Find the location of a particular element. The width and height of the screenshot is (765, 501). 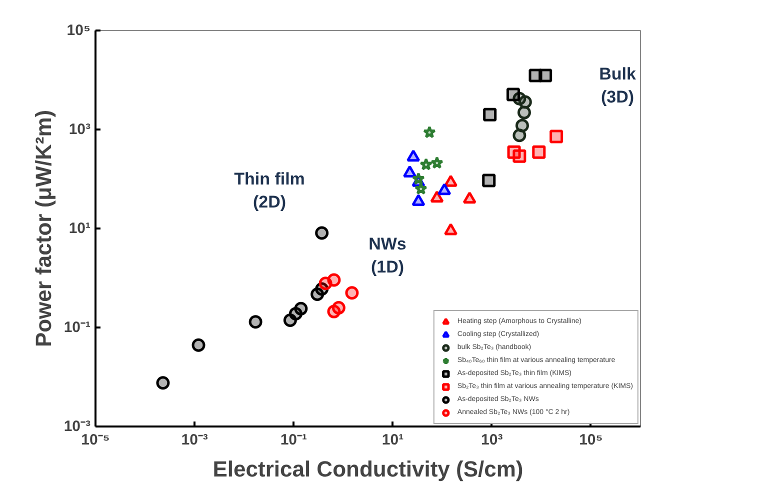

annotation: Thin film (2D) is located at coordinates (269, 191).